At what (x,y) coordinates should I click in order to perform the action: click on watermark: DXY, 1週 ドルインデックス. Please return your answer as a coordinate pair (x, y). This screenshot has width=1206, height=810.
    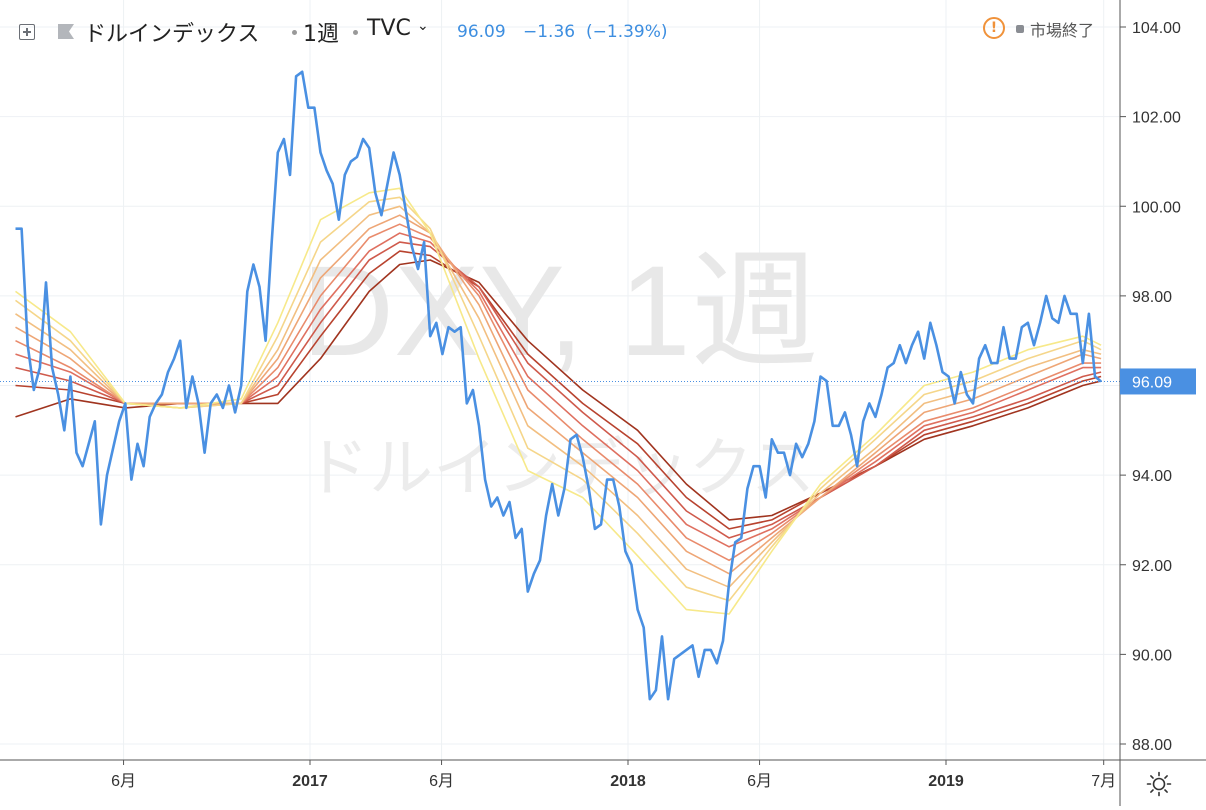
    Looking at the image, I should click on (560, 373).